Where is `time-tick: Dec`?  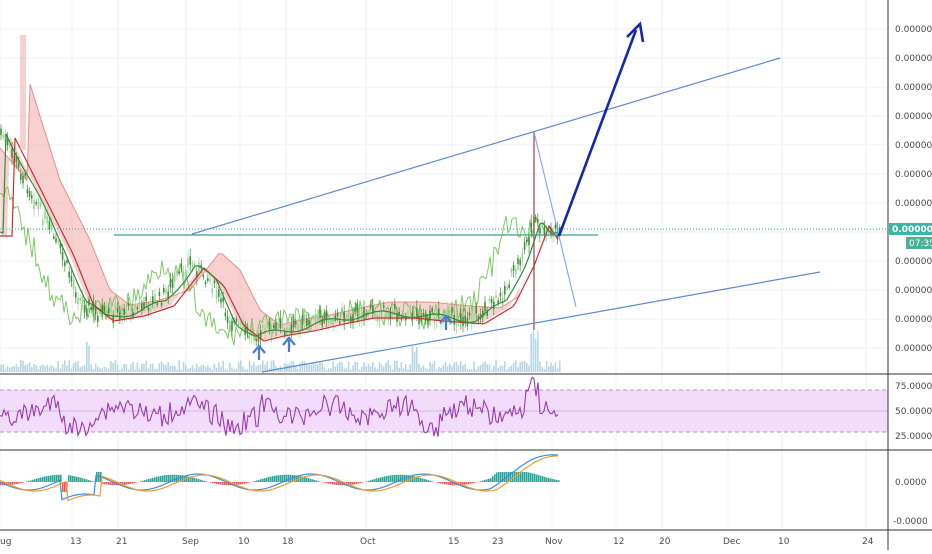
time-tick: Dec is located at coordinates (731, 542).